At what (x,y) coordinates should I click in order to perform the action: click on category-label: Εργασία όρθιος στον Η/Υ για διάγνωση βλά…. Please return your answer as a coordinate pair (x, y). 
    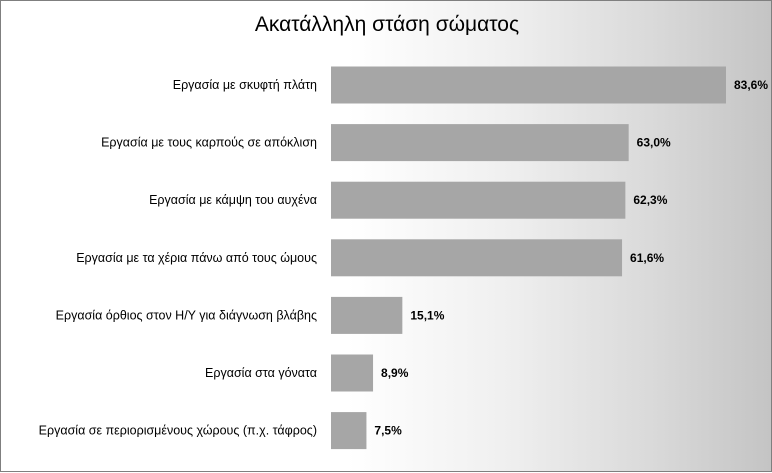
    Looking at the image, I should click on (186, 315).